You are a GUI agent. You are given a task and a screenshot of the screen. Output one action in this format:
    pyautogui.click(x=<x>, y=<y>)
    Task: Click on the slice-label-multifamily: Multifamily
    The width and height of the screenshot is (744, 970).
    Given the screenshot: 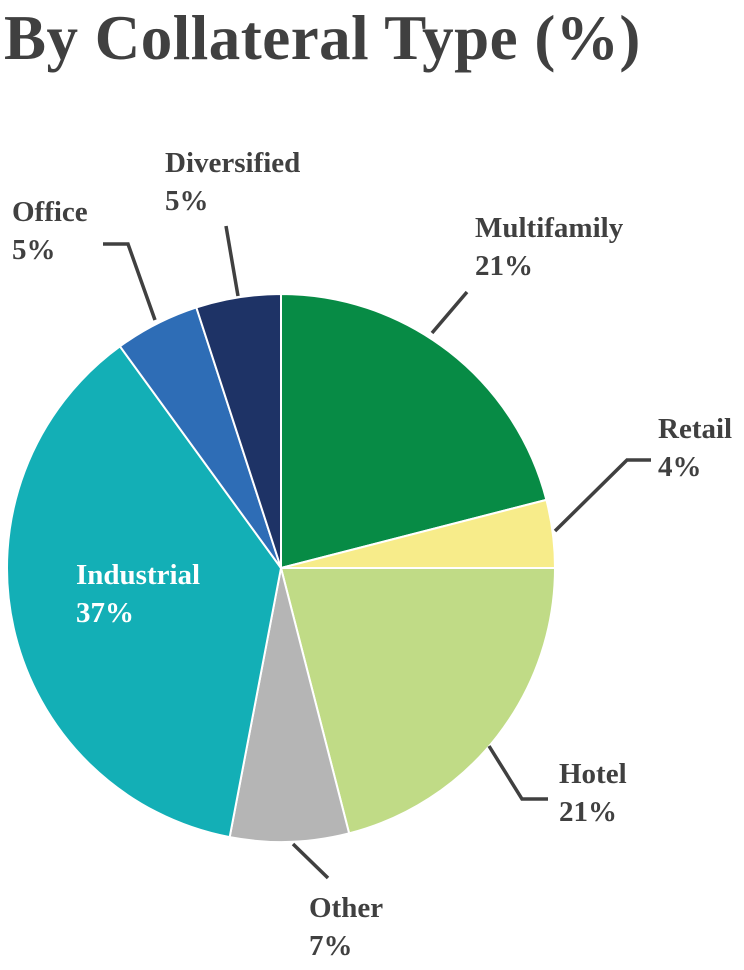 What is the action you would take?
    pyautogui.click(x=549, y=228)
    